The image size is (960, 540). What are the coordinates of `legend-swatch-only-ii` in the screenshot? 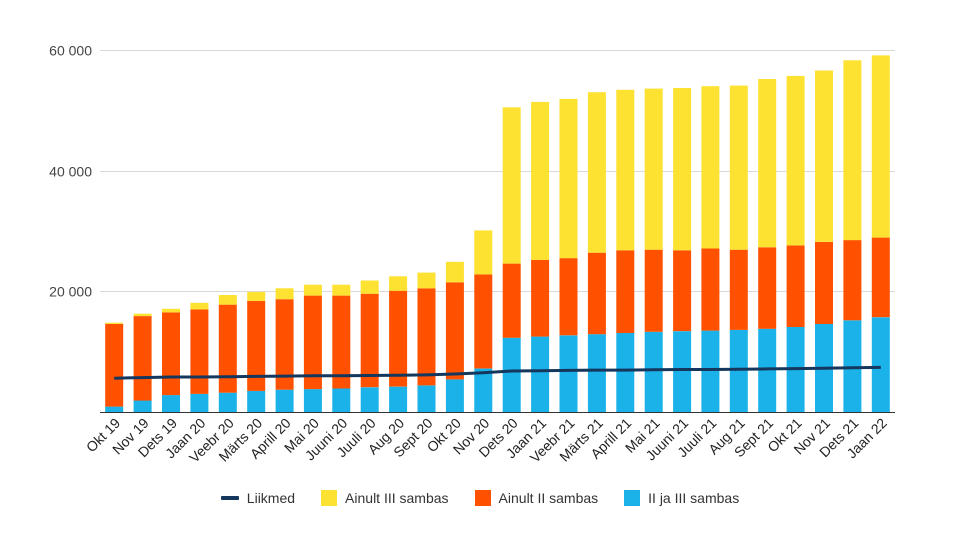 It's located at (482, 498).